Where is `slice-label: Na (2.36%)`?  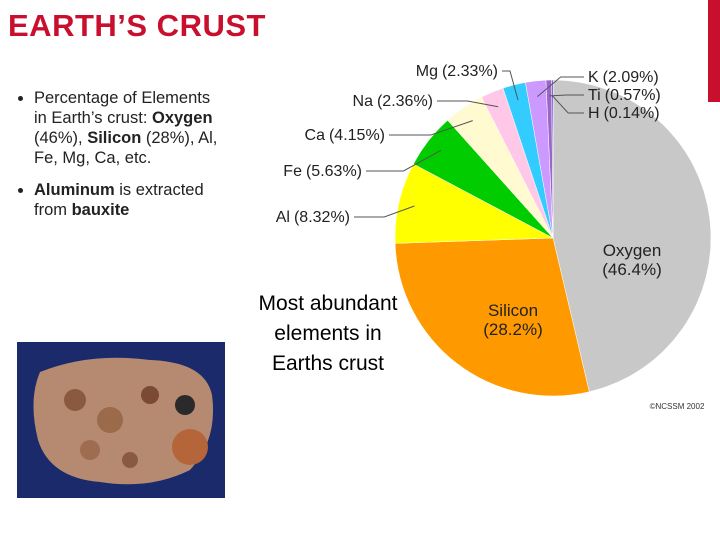
slice-label: Na (2.36%) is located at coordinates (393, 101).